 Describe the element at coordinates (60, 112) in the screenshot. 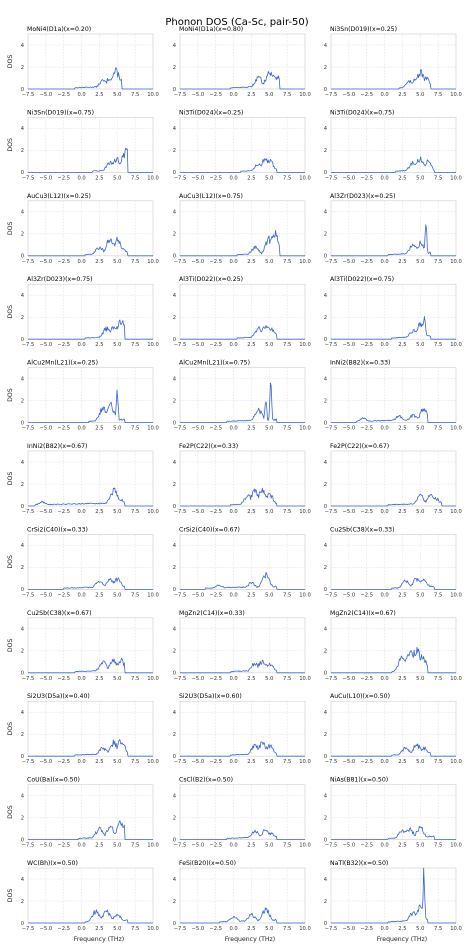

I see `panel-title: Ni3Sn(D019)(x=0.75)` at that location.